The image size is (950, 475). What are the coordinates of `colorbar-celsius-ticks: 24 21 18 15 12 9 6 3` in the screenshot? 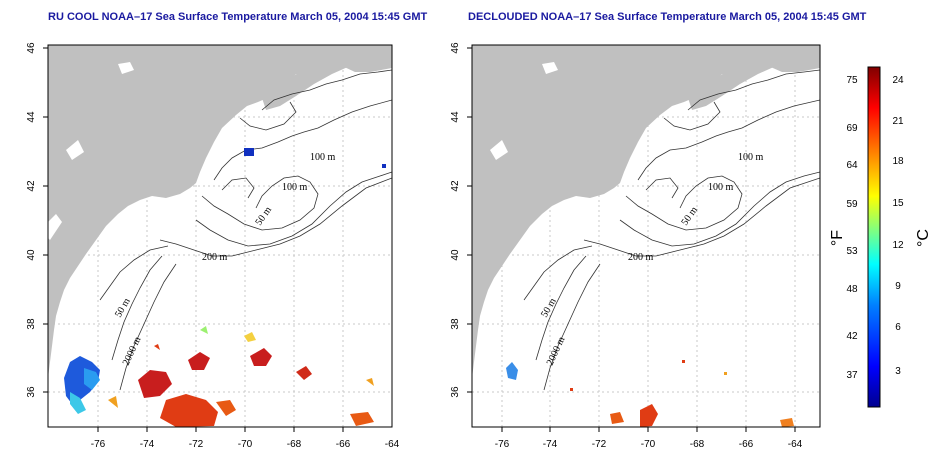 It's located at (898, 226).